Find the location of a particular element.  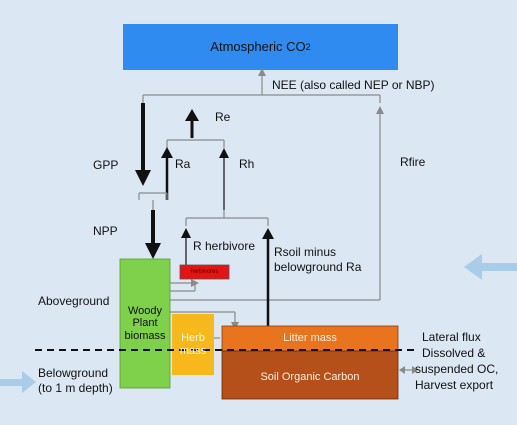

re-arrow is located at coordinates (192, 123).